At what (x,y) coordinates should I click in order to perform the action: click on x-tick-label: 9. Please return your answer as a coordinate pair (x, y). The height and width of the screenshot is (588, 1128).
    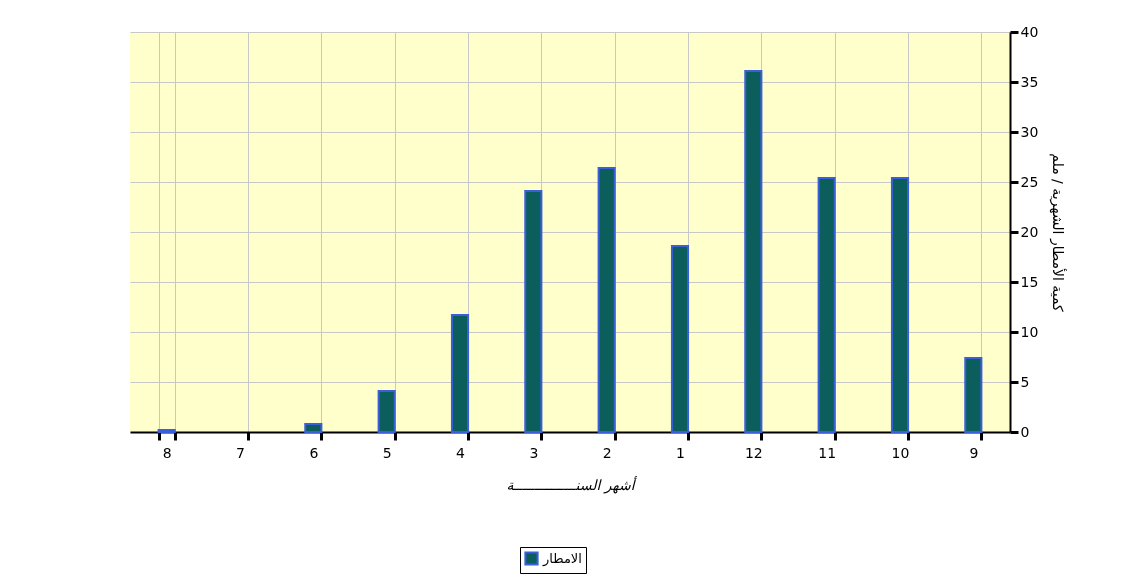
    Looking at the image, I should click on (974, 452).